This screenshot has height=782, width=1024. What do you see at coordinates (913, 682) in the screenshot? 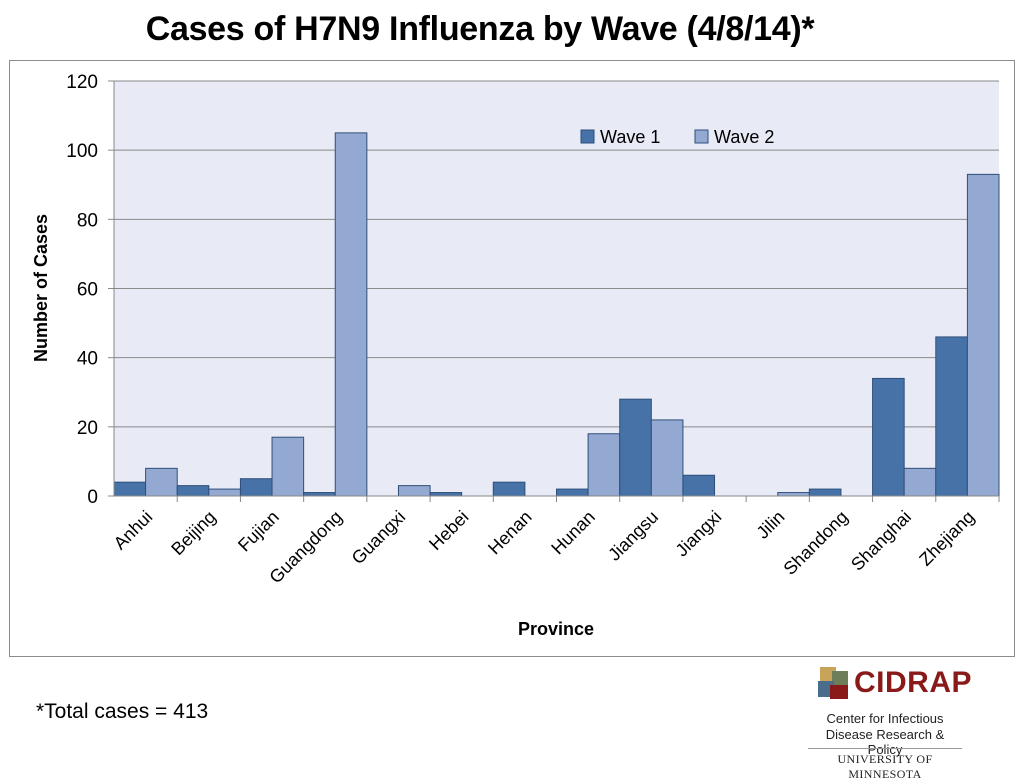
I see `cidrap-wordmark: CIDRAP` at bounding box center [913, 682].